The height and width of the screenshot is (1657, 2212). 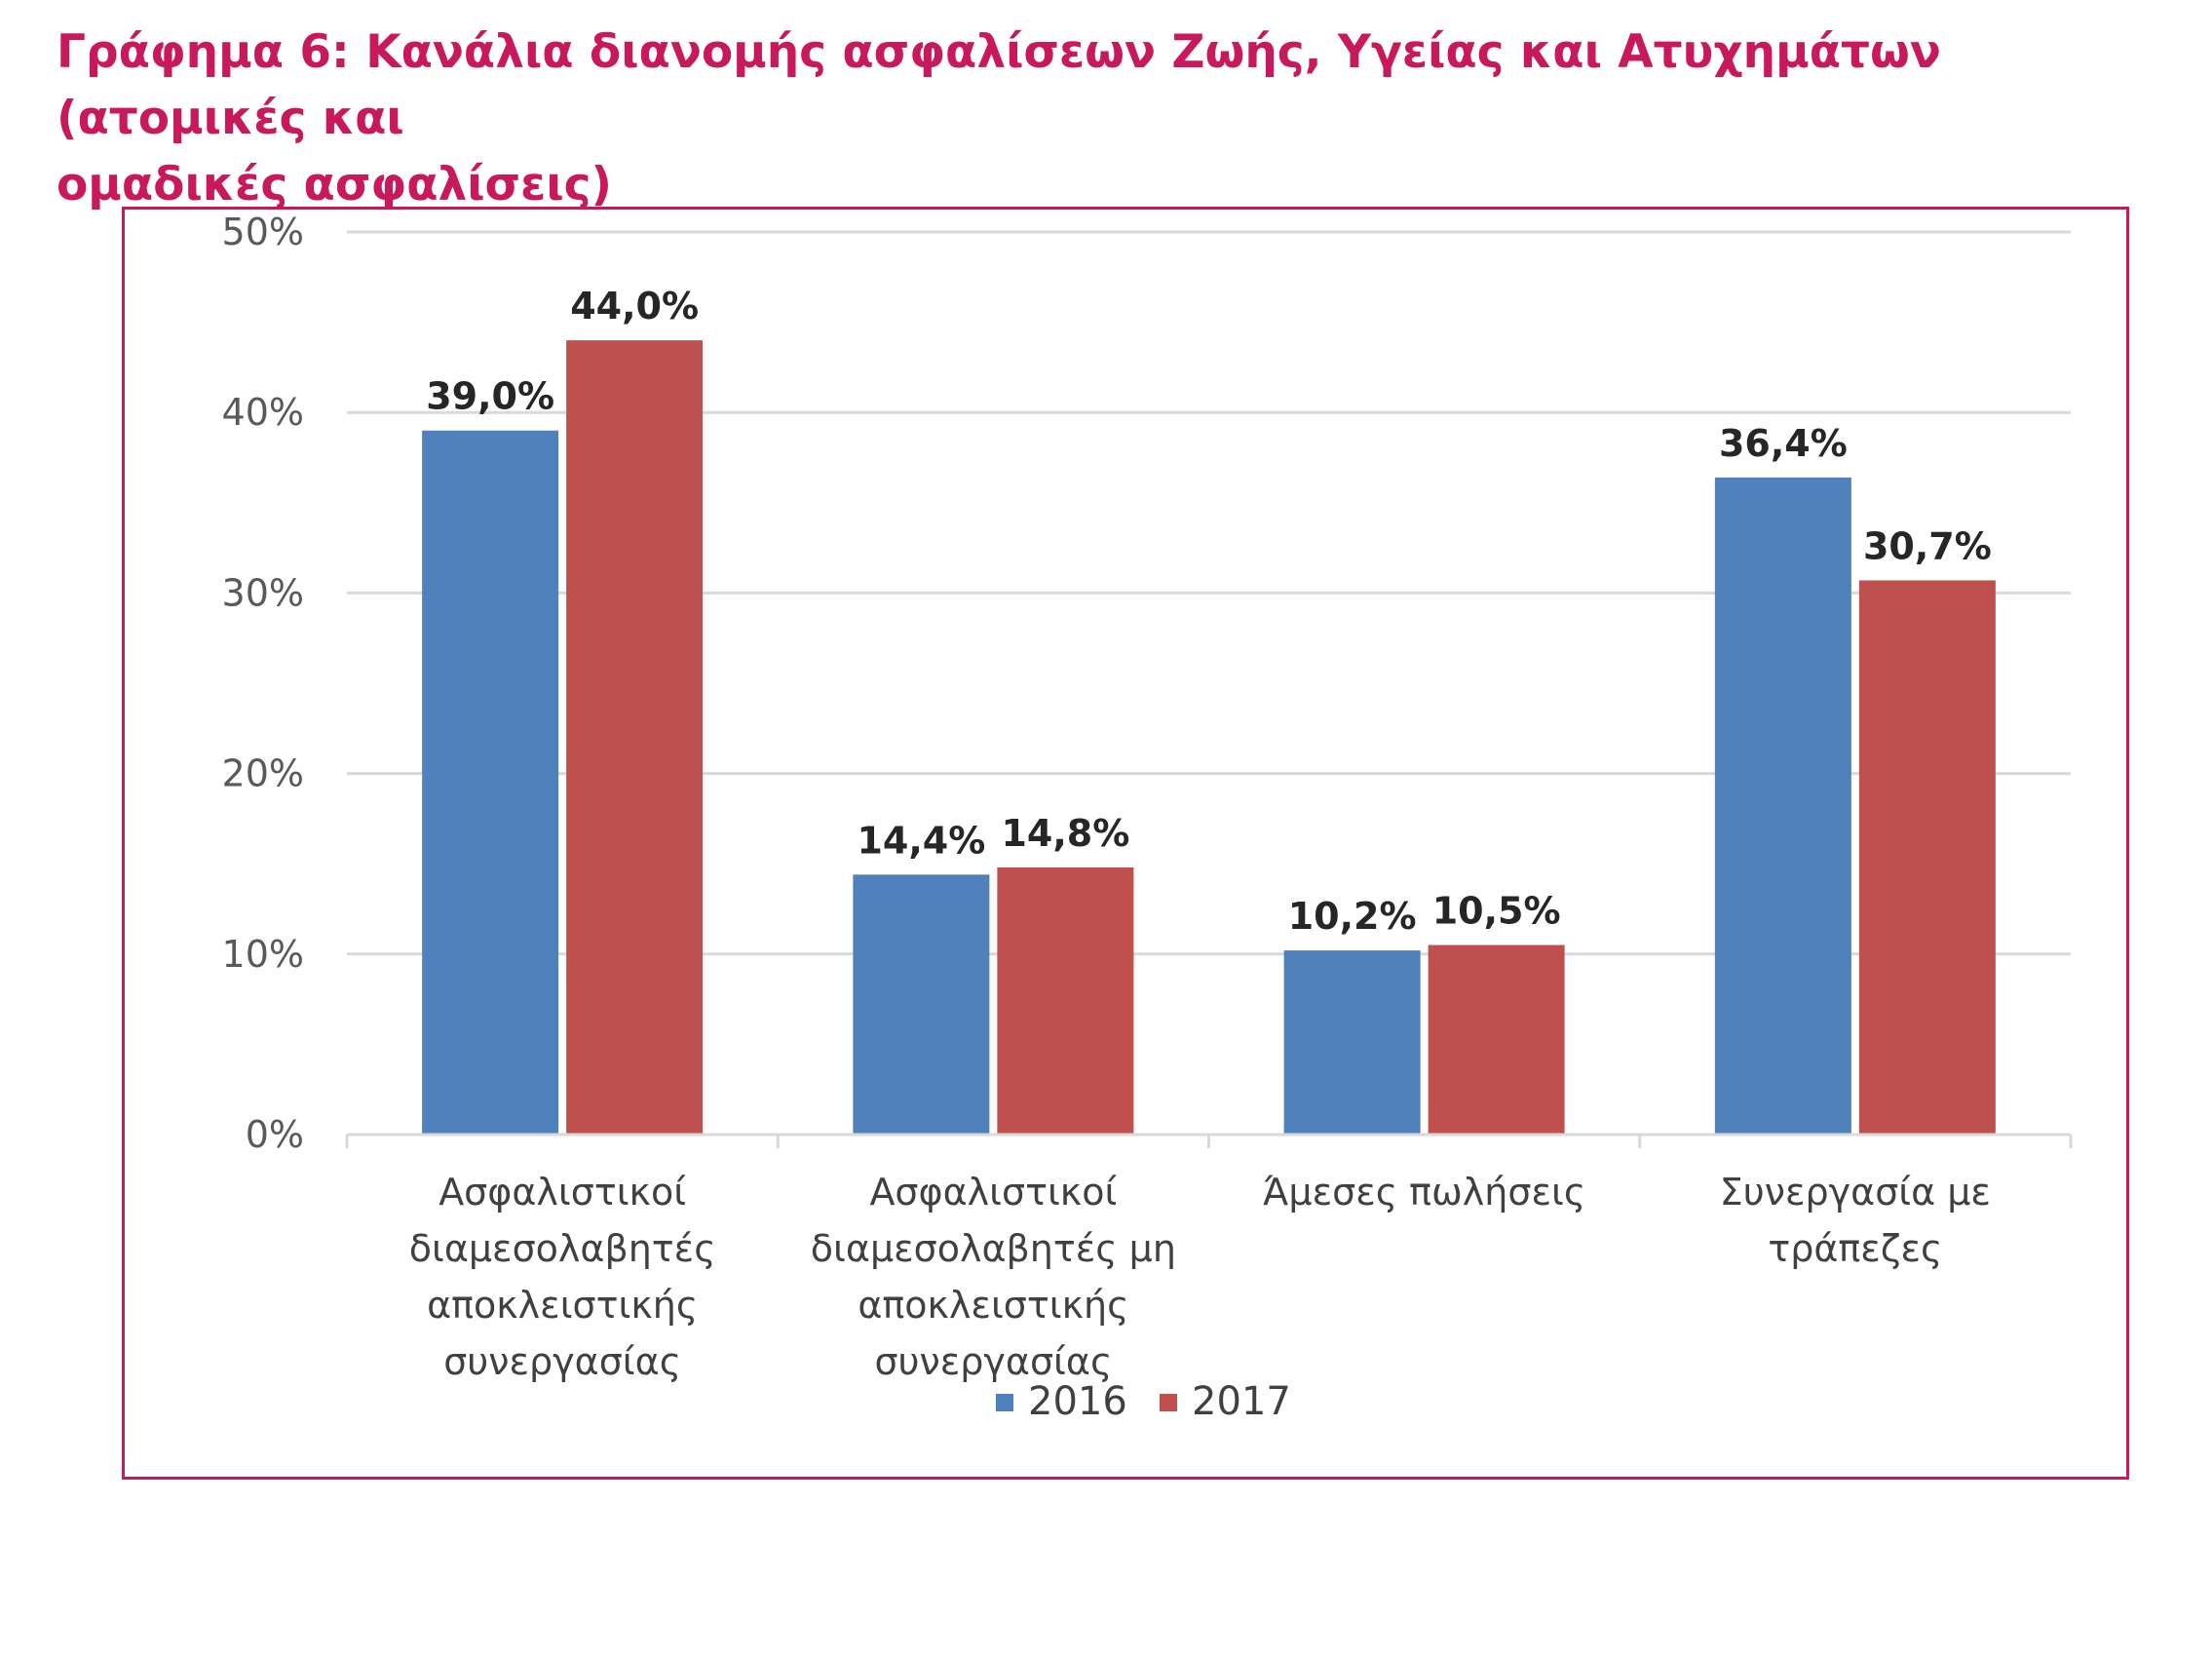 What do you see at coordinates (263, 232) in the screenshot?
I see `y-tick-label: 50%` at bounding box center [263, 232].